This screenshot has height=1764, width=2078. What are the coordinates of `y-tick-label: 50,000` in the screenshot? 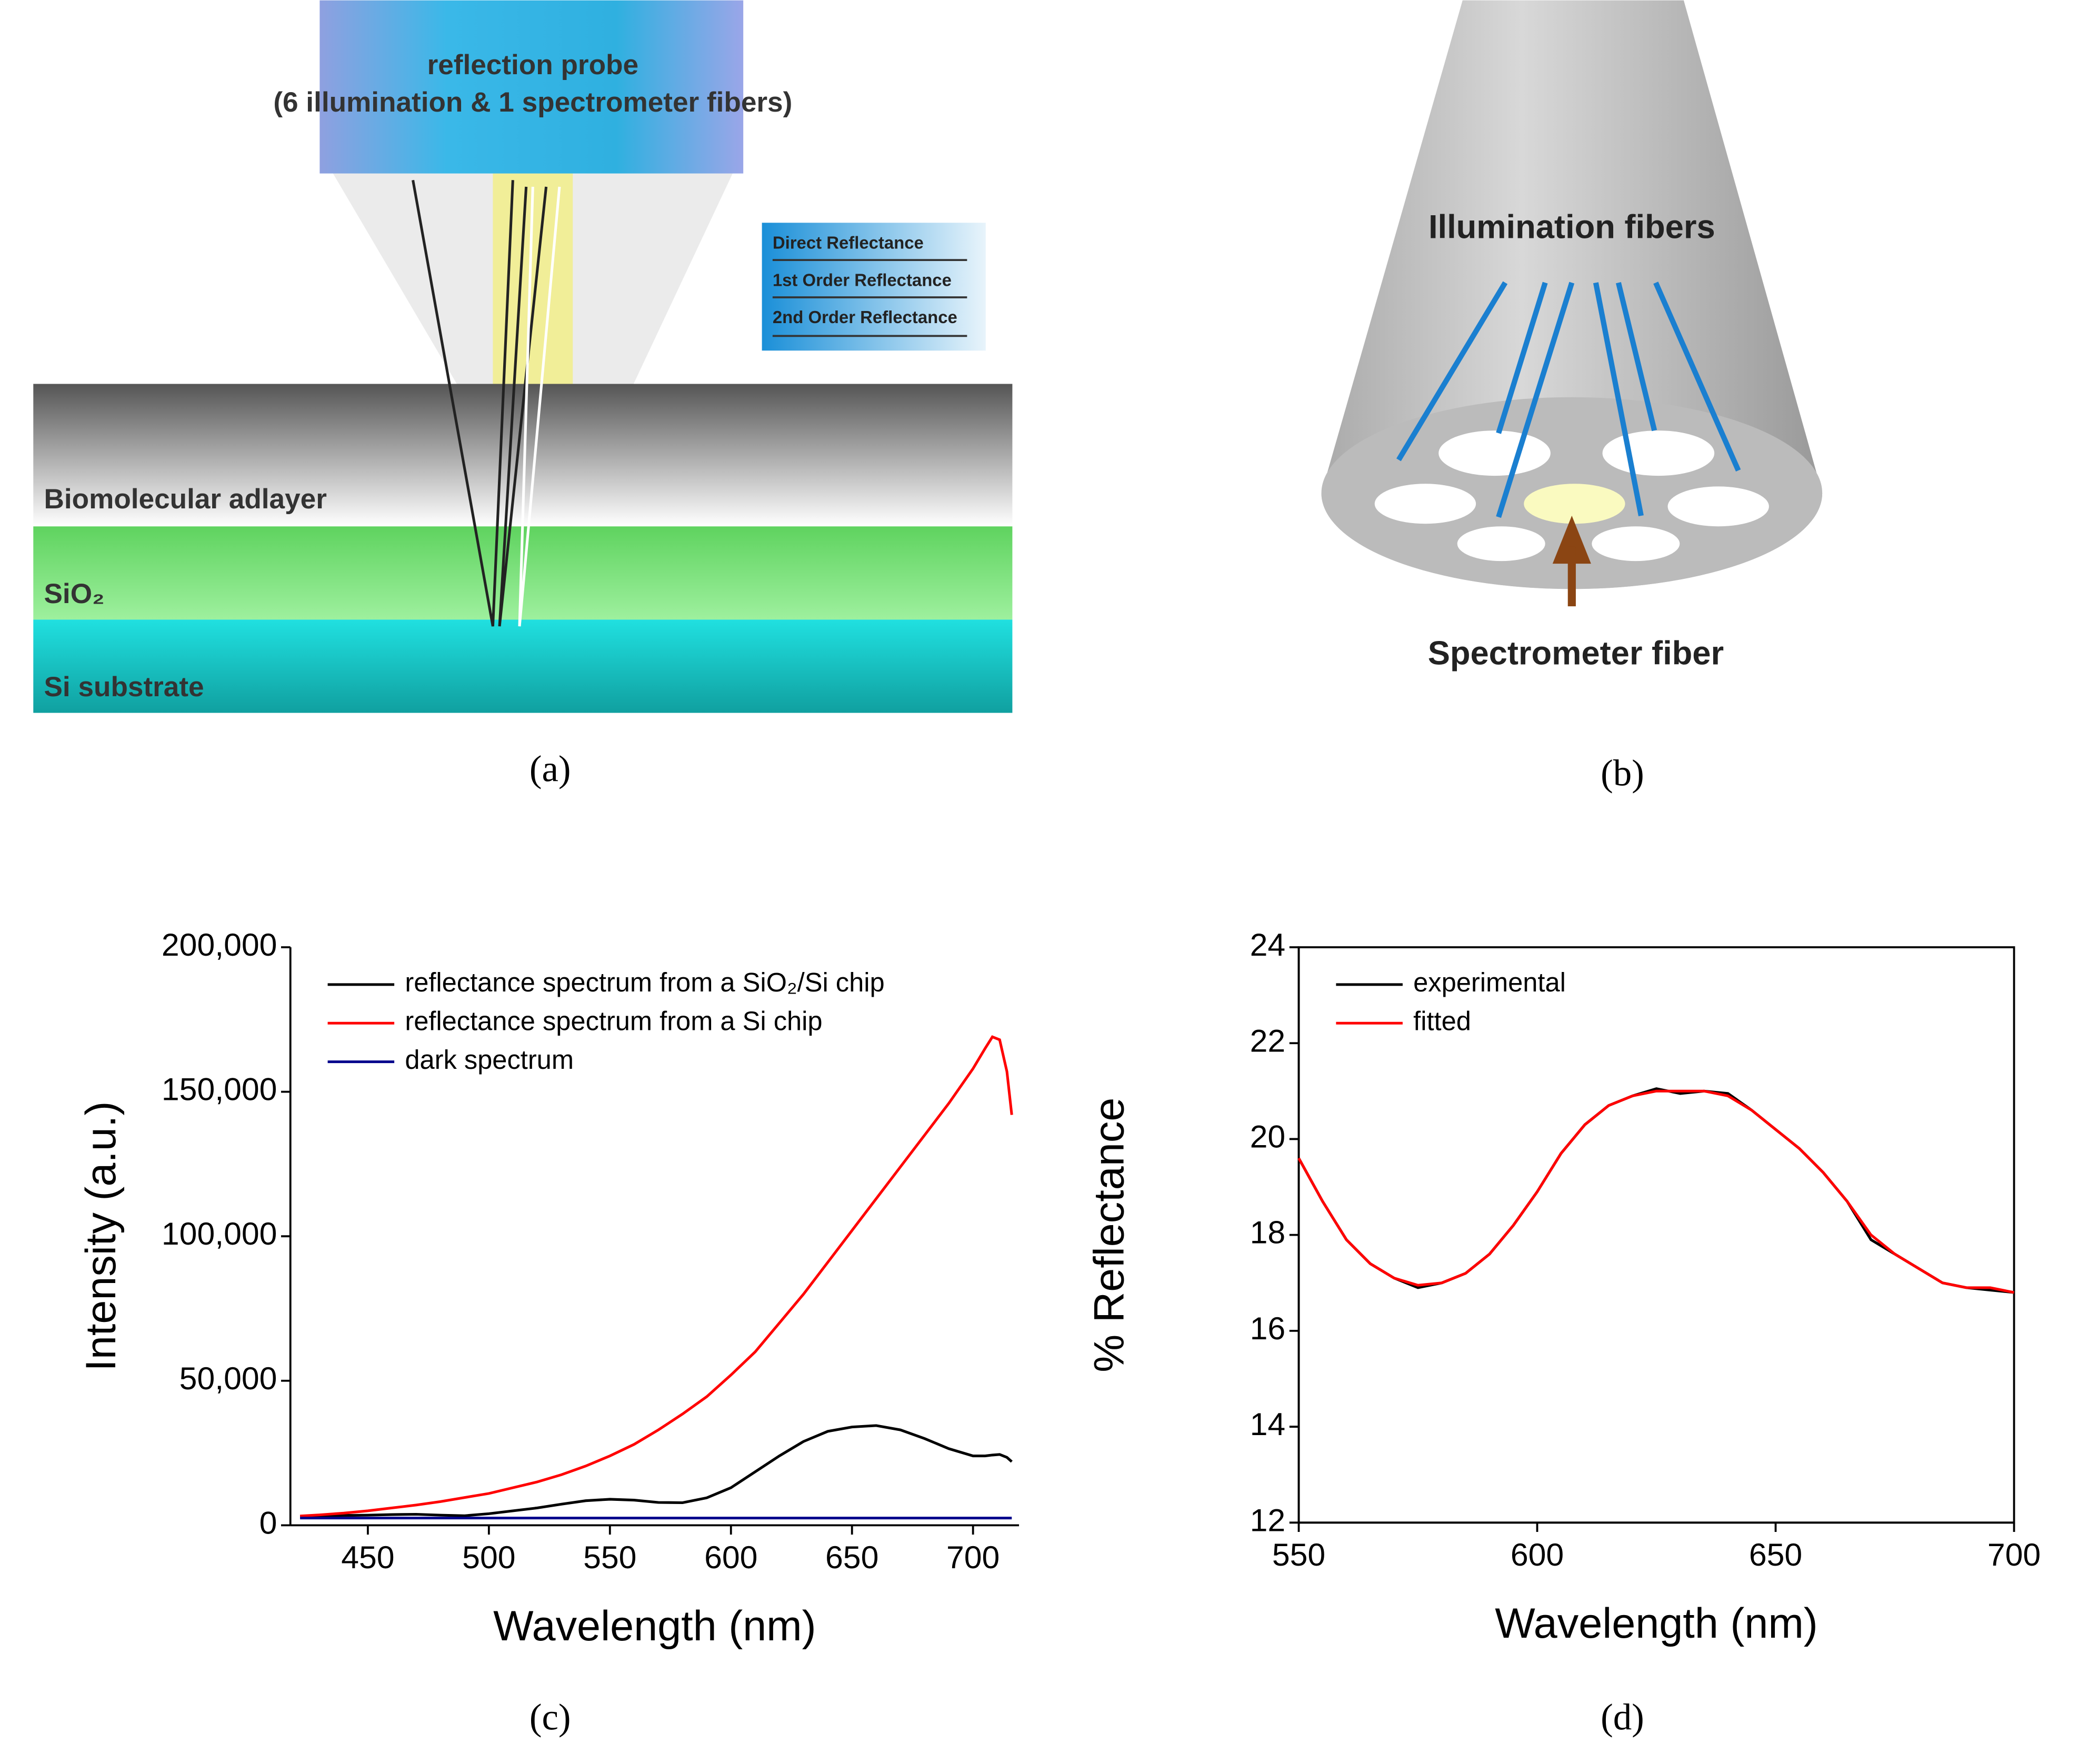 It's located at (228, 1378).